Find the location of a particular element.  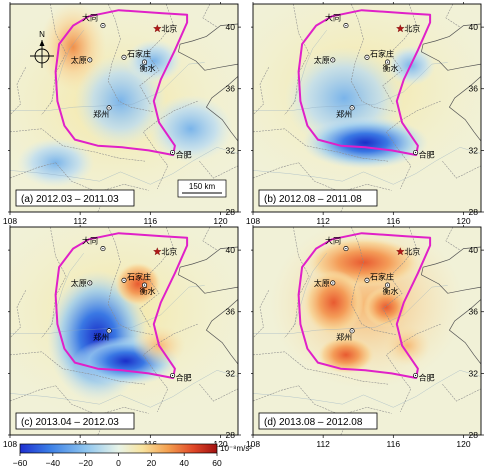

colorbar-gradient is located at coordinates (118, 448).